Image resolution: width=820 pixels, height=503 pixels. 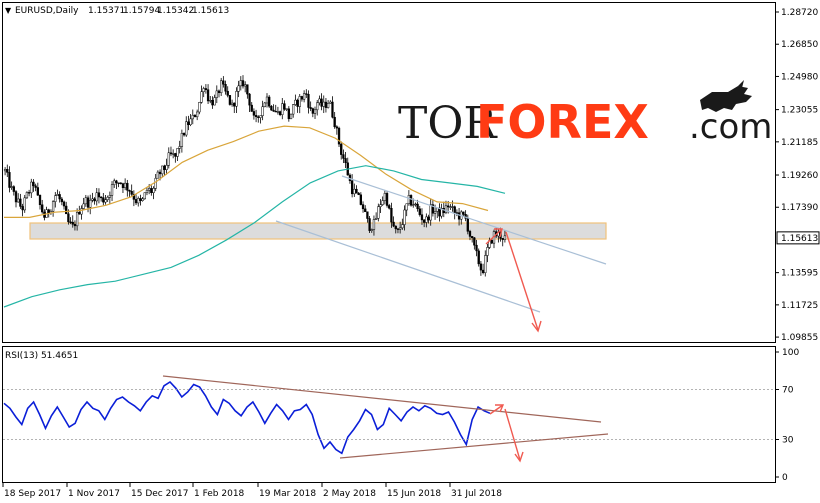 I want to click on time-tick-label: 18 Sep 2017, so click(x=32, y=494).